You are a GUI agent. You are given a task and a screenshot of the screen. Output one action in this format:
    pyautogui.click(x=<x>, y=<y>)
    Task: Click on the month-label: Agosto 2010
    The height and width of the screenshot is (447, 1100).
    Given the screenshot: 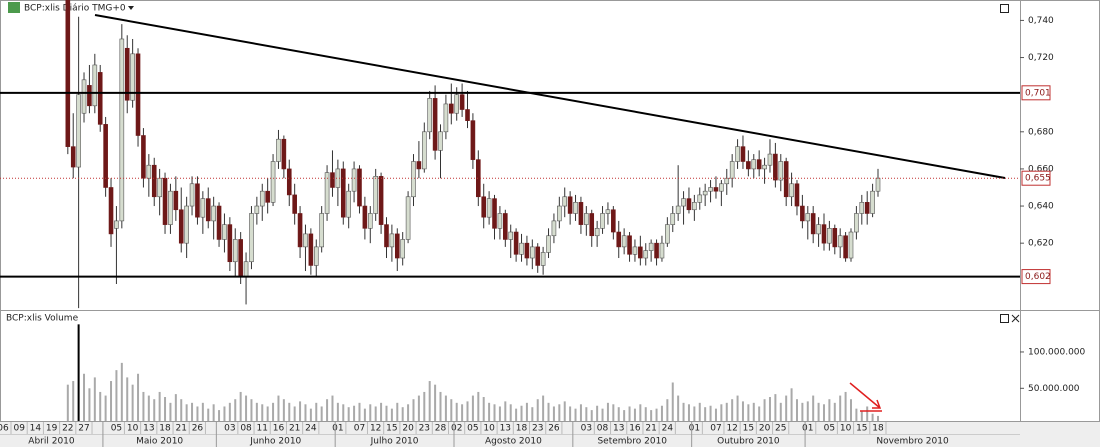 What is the action you would take?
    pyautogui.click(x=513, y=442)
    